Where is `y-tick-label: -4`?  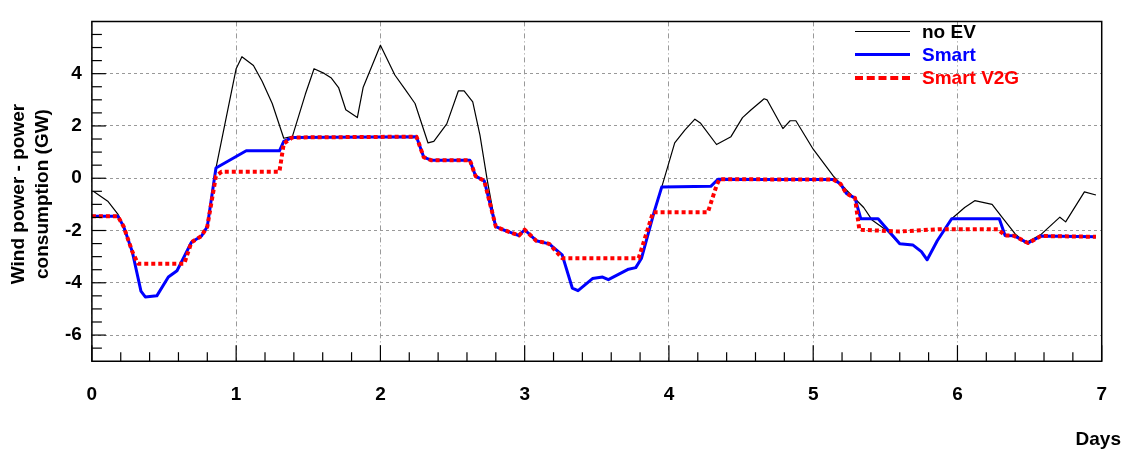 y-tick-label: -4 is located at coordinates (73, 282).